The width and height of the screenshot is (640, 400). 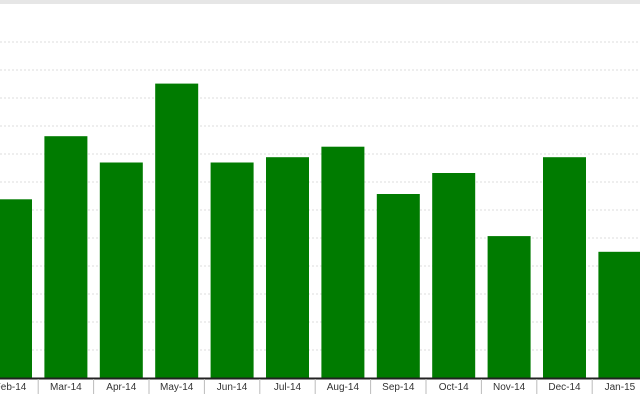 I want to click on x-tick-label: Oct-14, so click(x=454, y=387).